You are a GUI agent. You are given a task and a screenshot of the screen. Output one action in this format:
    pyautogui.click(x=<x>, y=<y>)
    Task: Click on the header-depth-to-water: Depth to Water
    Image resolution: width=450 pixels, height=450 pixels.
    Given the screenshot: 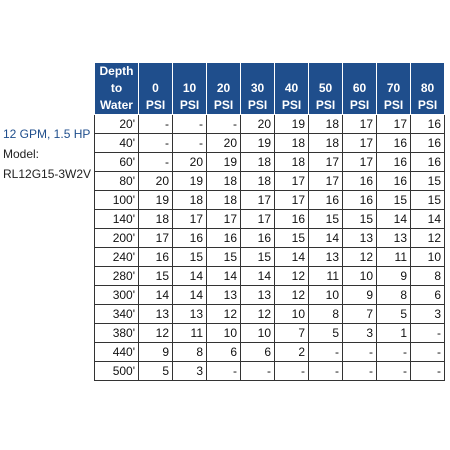 What is the action you would take?
    pyautogui.click(x=116, y=88)
    